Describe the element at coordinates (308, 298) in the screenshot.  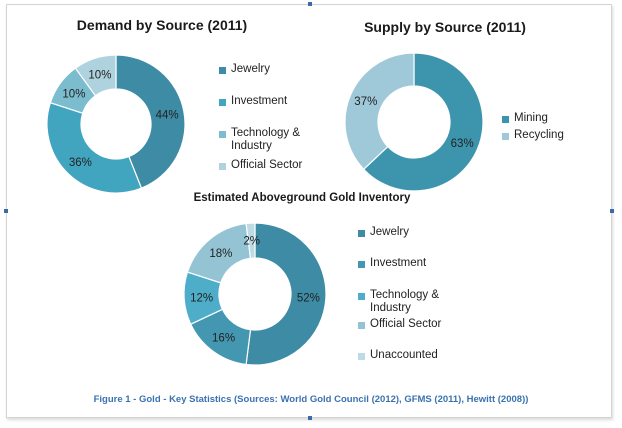
I see `slice-label: 52%` at that location.